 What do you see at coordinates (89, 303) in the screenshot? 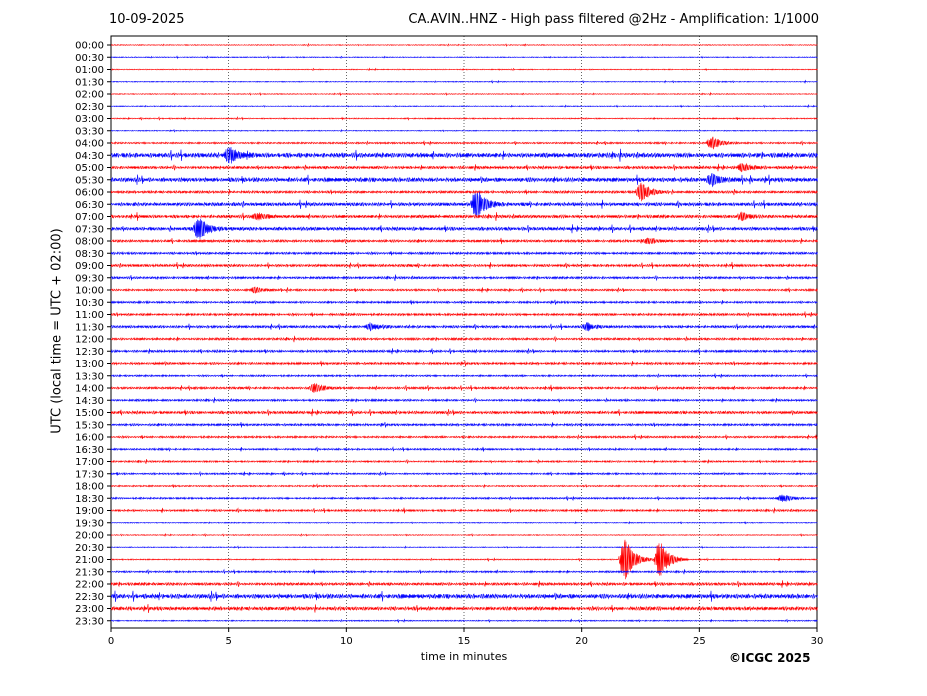
I see `row-label: 10:30` at bounding box center [89, 303].